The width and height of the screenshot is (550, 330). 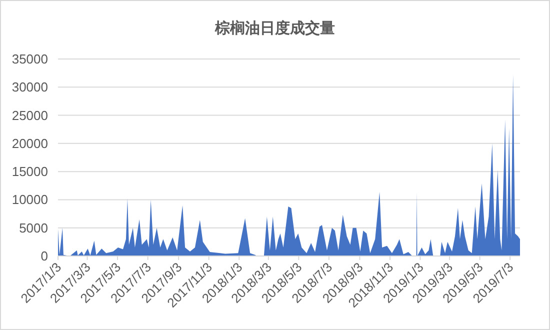 What do you see at coordinates (30, 172) in the screenshot?
I see `y-tick-label: 15000` at bounding box center [30, 172].